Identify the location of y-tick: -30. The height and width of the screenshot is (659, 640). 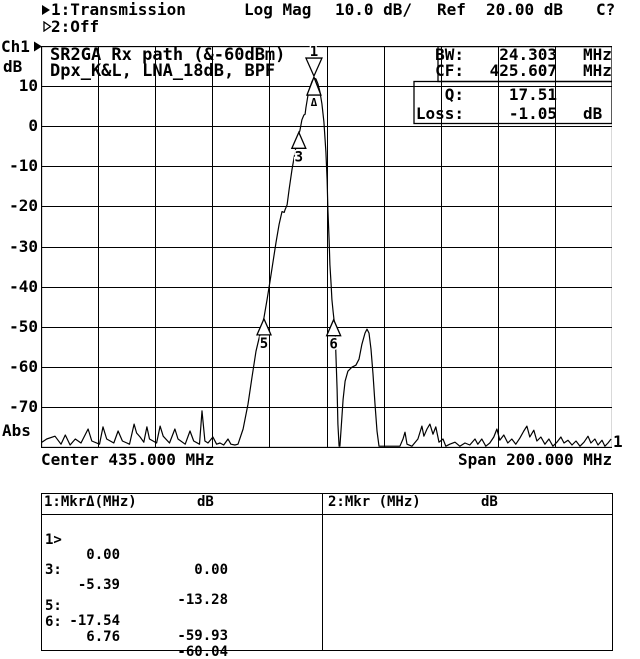
(23, 246).